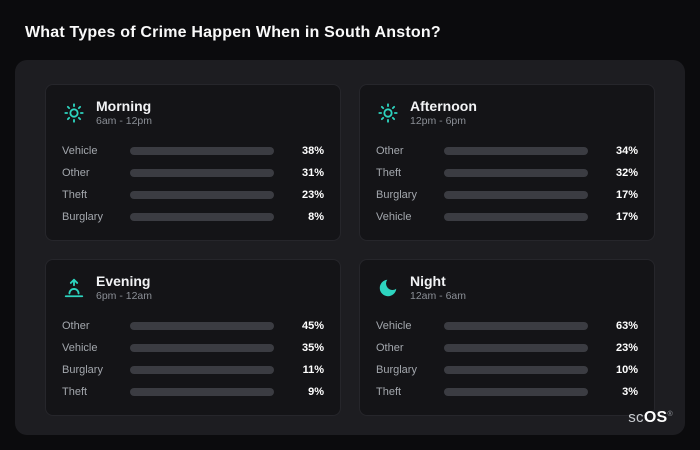 This screenshot has height=450, width=700. I want to click on logo-part1: sc, so click(636, 417).